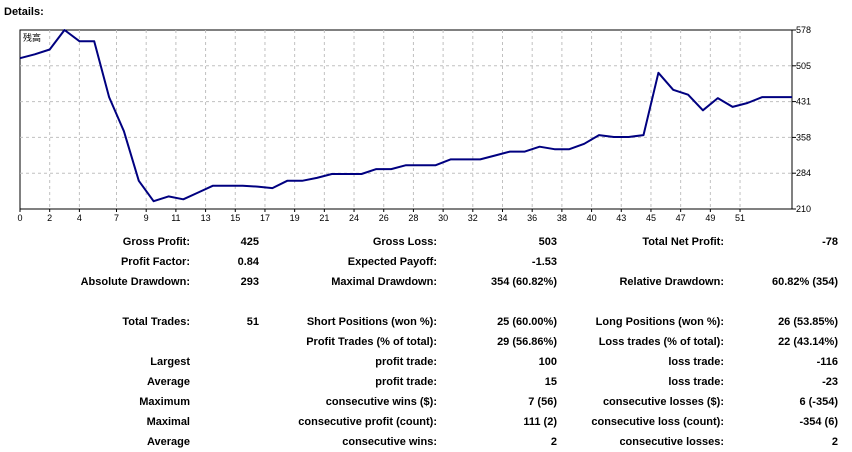  I want to click on stat-label: Short Positions (won %):, so click(371, 322).